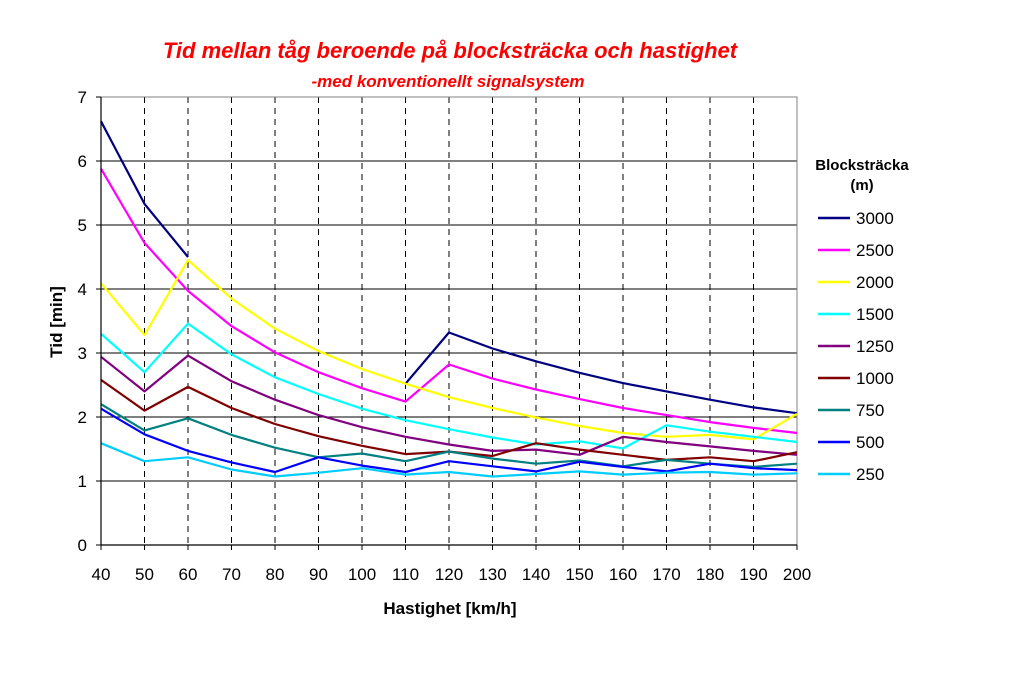  What do you see at coordinates (449, 608) in the screenshot?
I see `x-axis-label: Hastighet [km/h]` at bounding box center [449, 608].